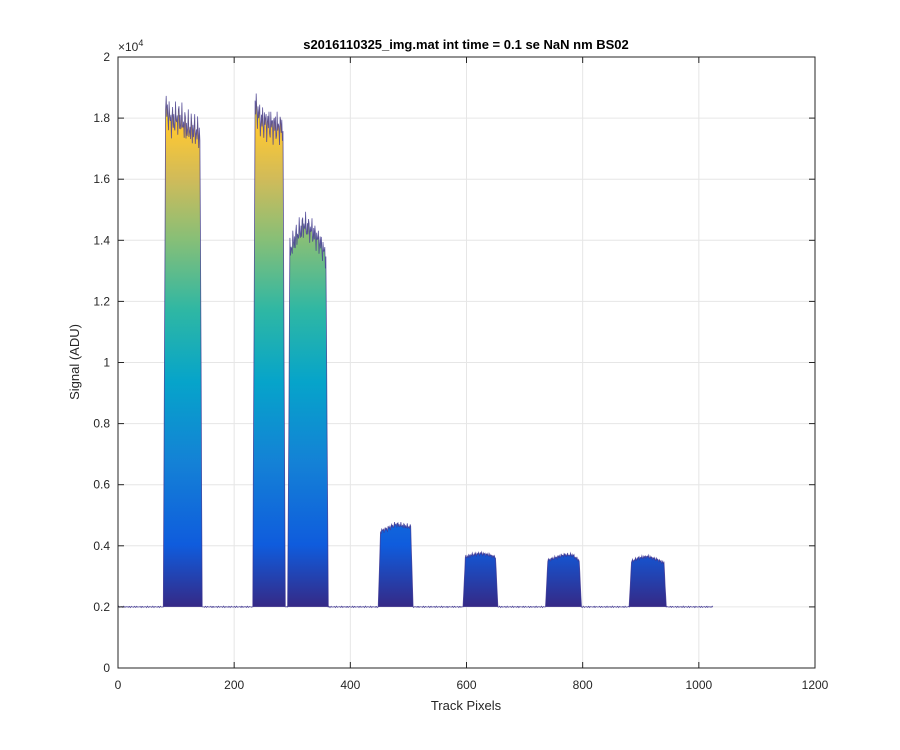  What do you see at coordinates (106, 57) in the screenshot?
I see `y-tick-label: 2` at bounding box center [106, 57].